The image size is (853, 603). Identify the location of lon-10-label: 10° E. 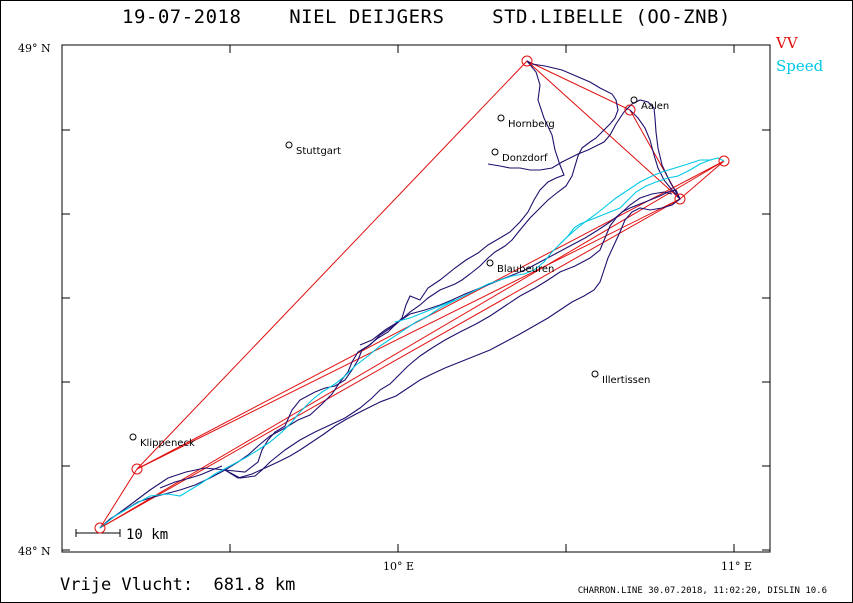
(398, 566).